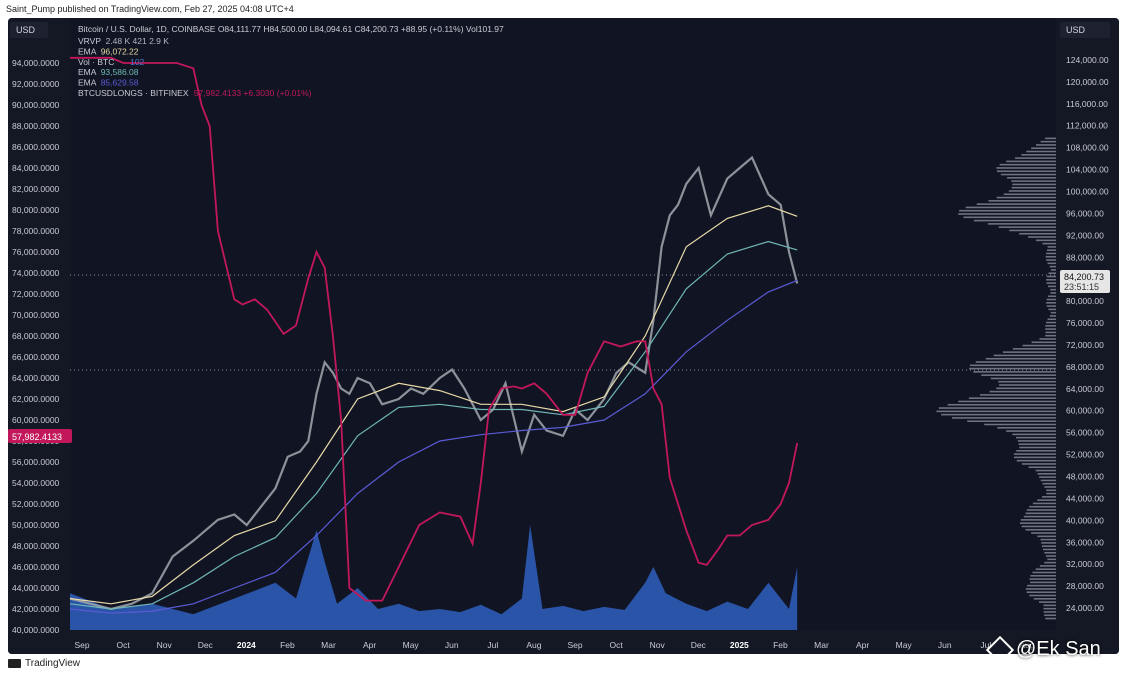  What do you see at coordinates (574, 645) in the screenshot?
I see `time-tick-label: Sep` at bounding box center [574, 645].